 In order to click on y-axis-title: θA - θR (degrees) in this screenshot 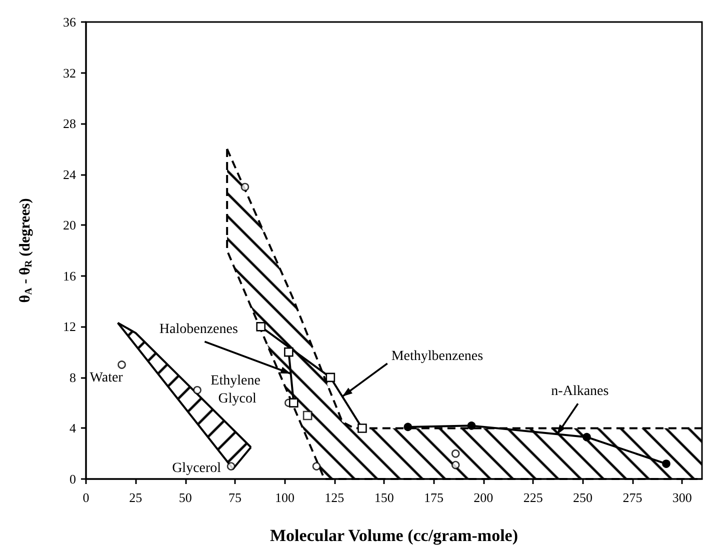, I will do `click(26, 250)`.